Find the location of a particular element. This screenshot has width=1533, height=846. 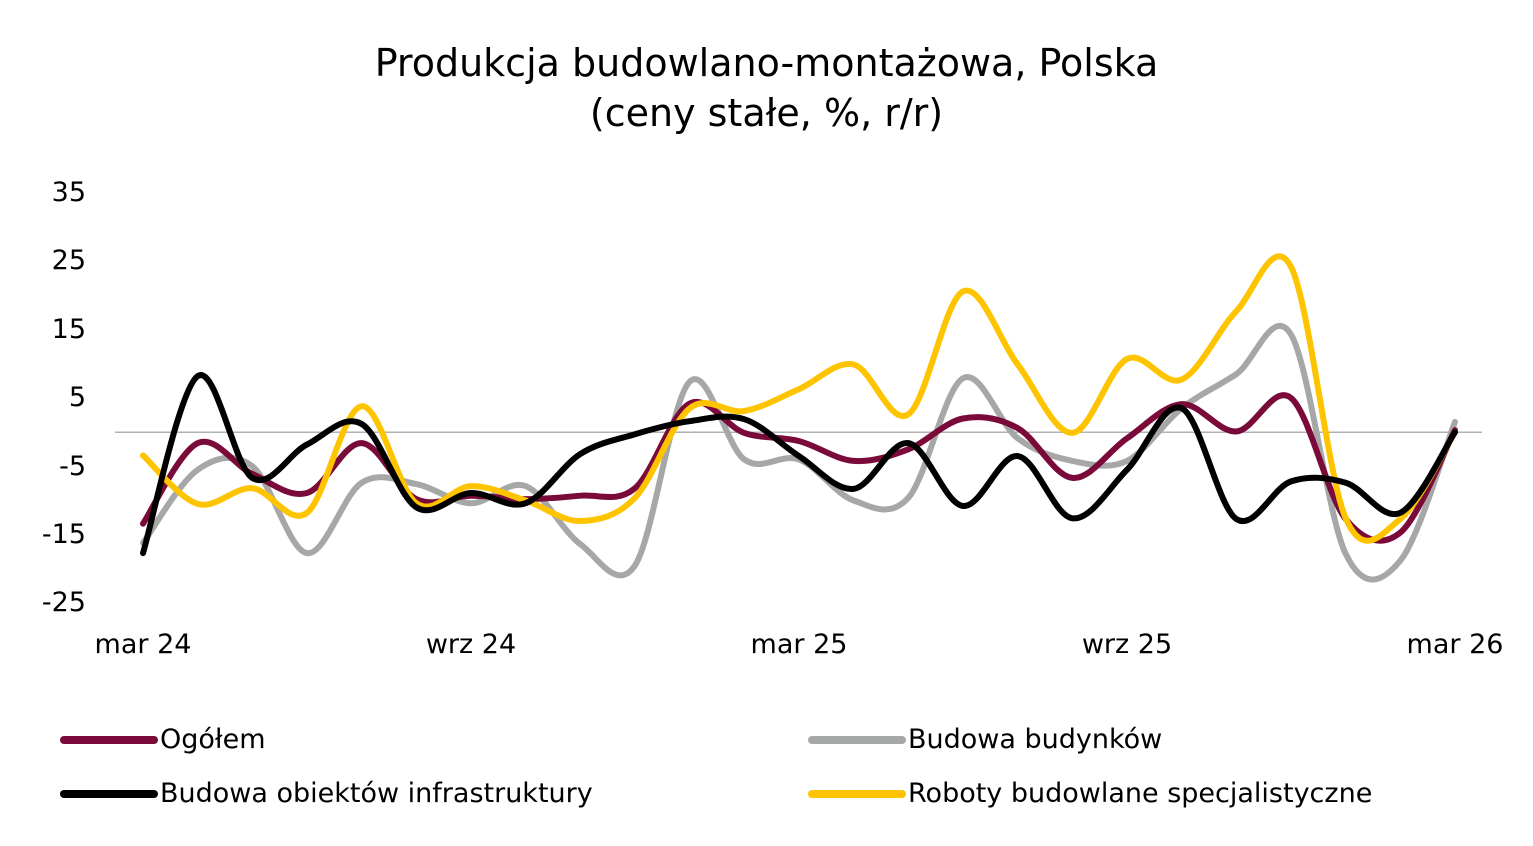

legend-label: Roboty budowlane specjalistyczne is located at coordinates (1140, 793).